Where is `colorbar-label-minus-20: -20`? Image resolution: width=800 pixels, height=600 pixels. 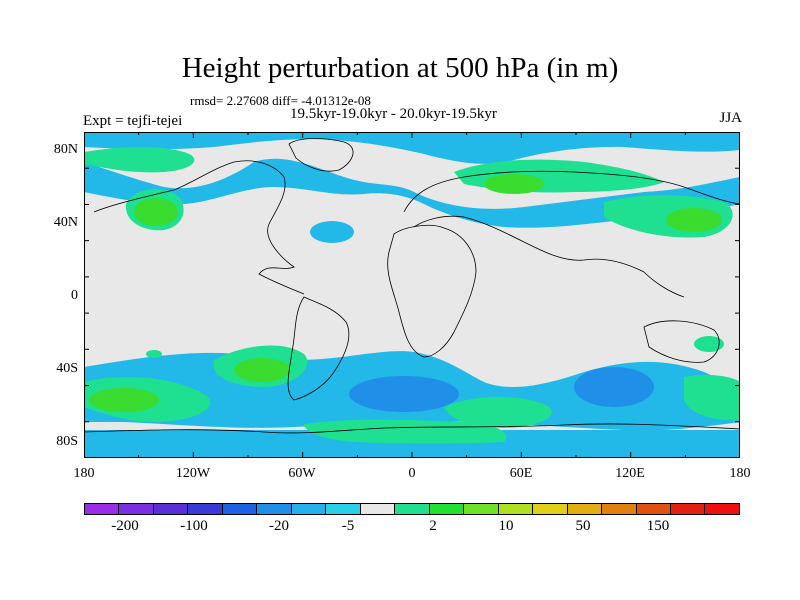
colorbar-label-minus-20: -20 is located at coordinates (279, 526).